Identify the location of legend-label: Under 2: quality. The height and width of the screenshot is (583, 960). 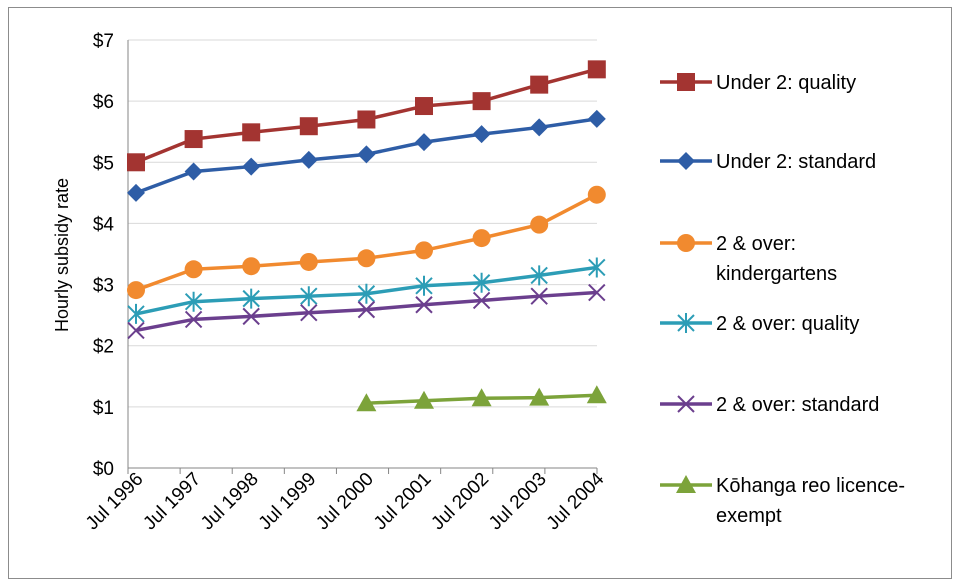
(786, 83).